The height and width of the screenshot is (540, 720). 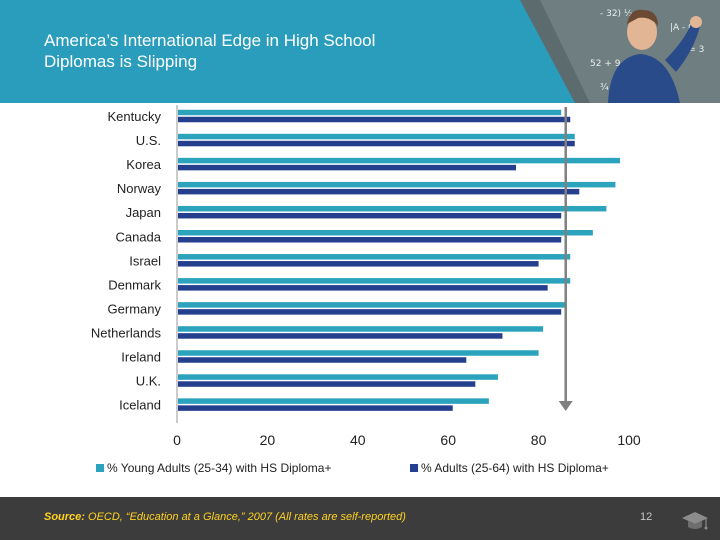 What do you see at coordinates (448, 440) in the screenshot?
I see `x-tick-60: 60` at bounding box center [448, 440].